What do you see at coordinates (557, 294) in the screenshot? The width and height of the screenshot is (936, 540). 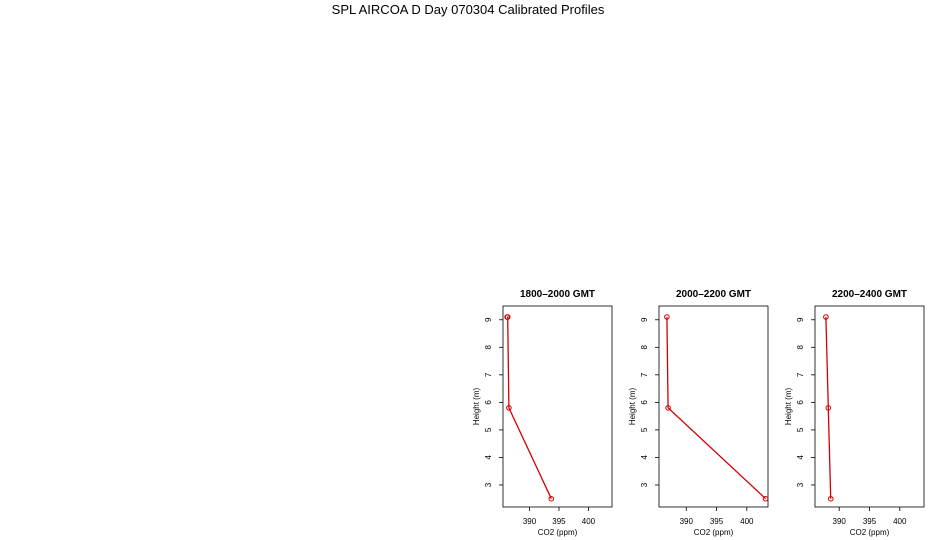 I see `chart-title: 1800–2000 GMT` at bounding box center [557, 294].